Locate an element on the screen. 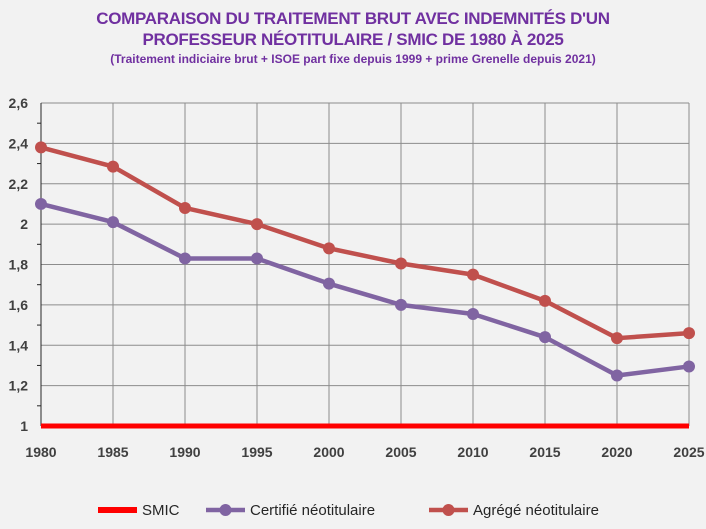 The image size is (706, 529). y-tick-label: 2,4 is located at coordinates (19, 143).